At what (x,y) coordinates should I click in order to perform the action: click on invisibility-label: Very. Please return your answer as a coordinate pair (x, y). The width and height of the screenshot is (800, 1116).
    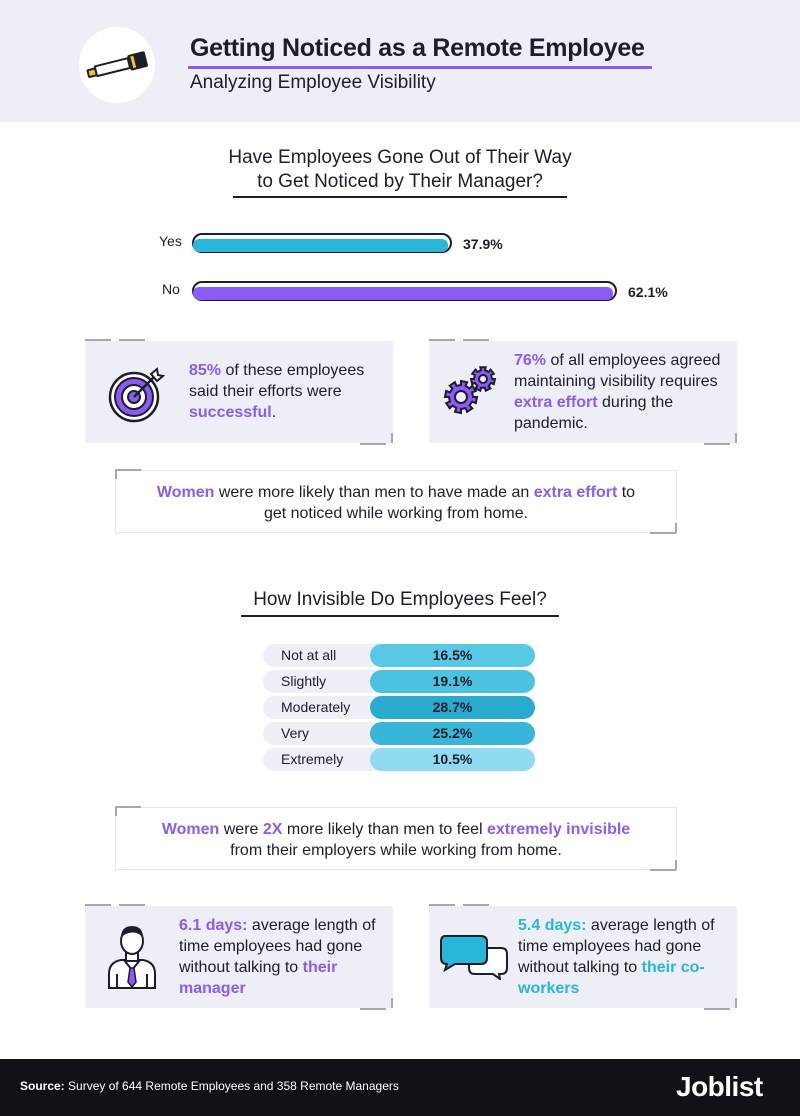
    Looking at the image, I should click on (295, 733).